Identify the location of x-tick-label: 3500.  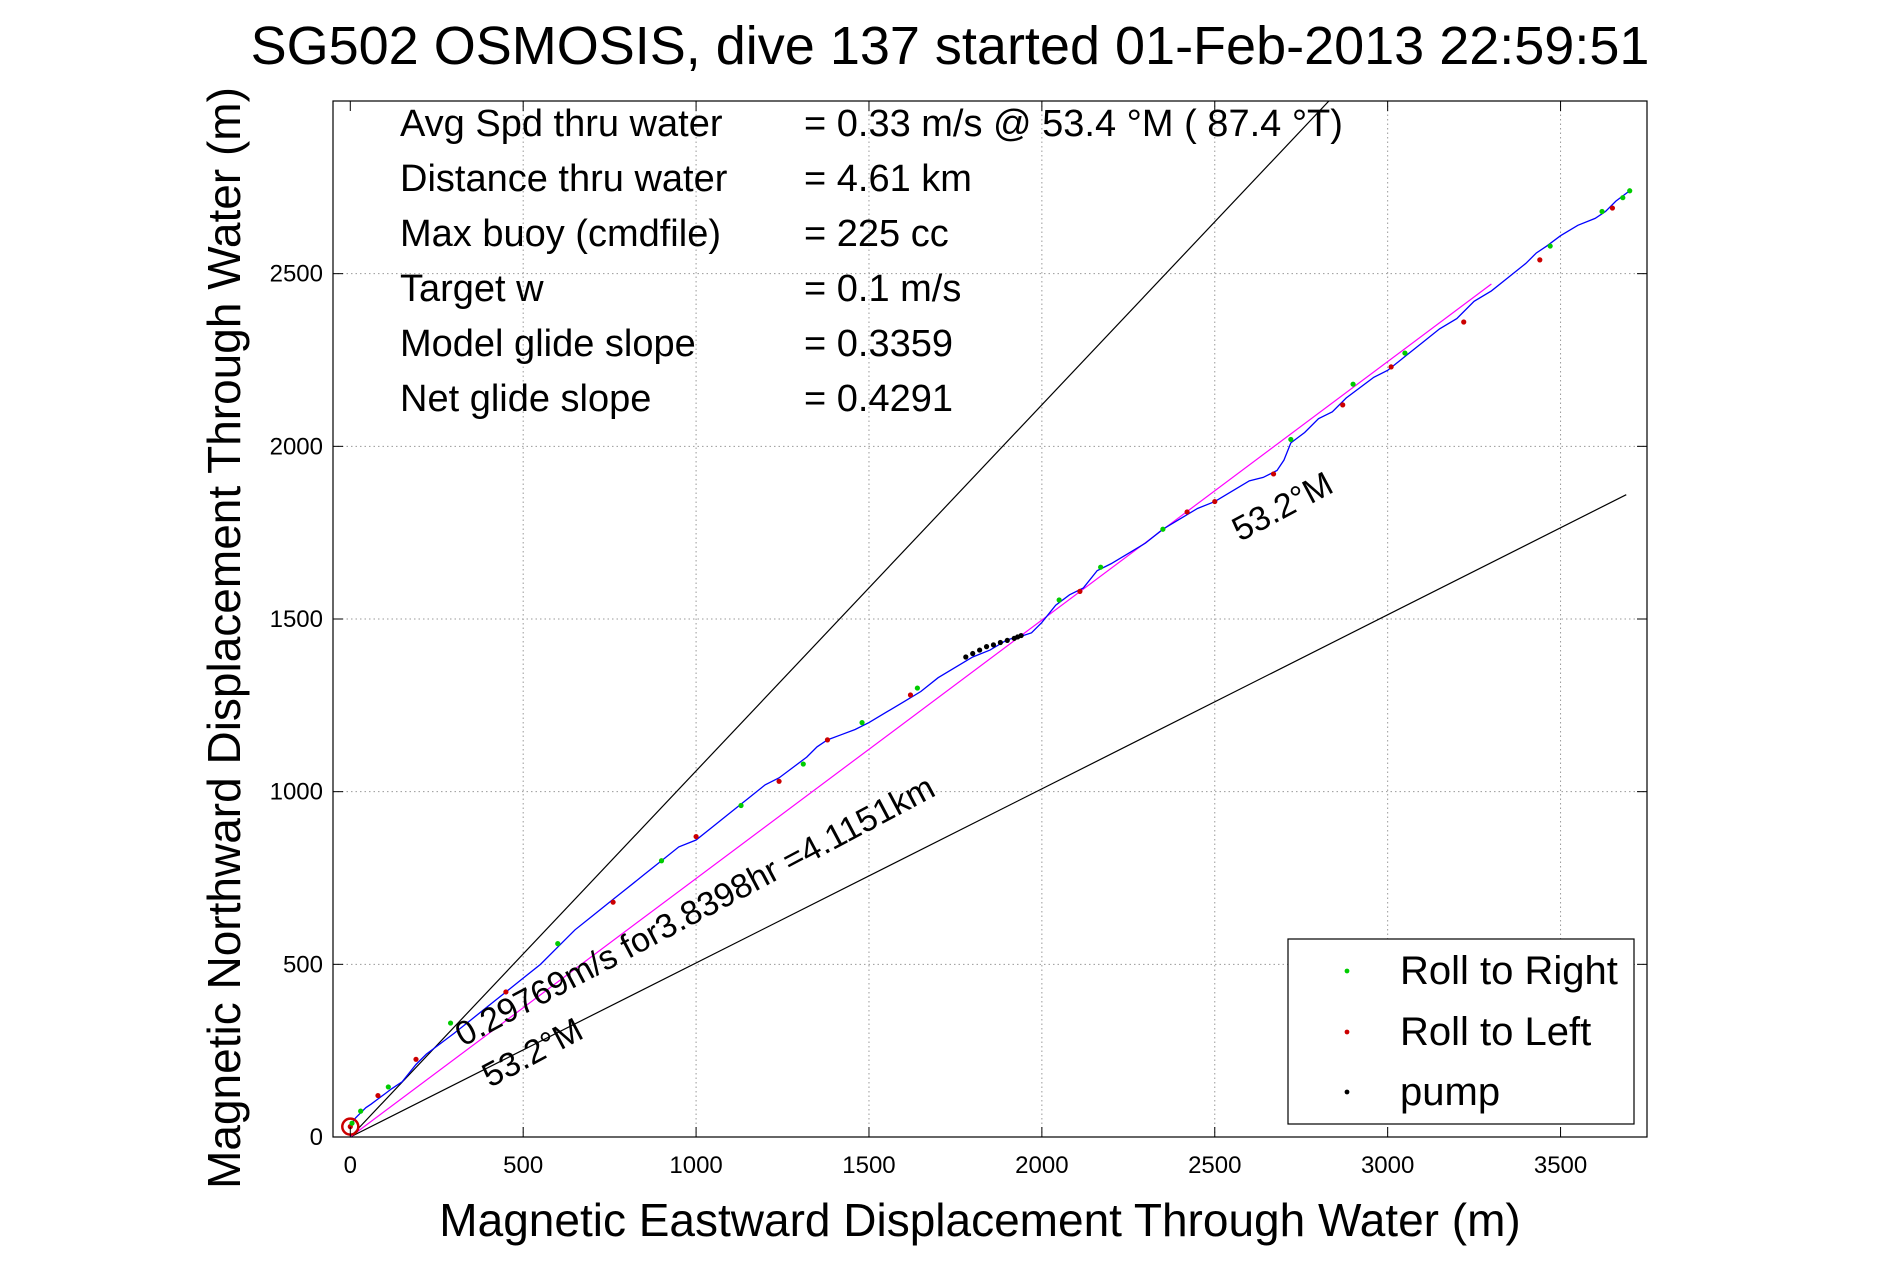
(1560, 1165).